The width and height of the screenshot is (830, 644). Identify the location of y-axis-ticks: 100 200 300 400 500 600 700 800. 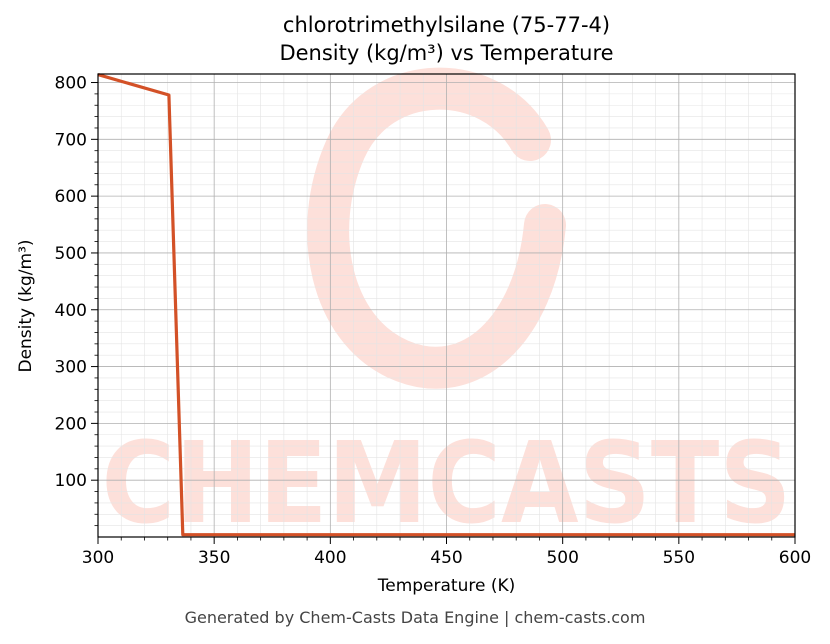
(76, 300).